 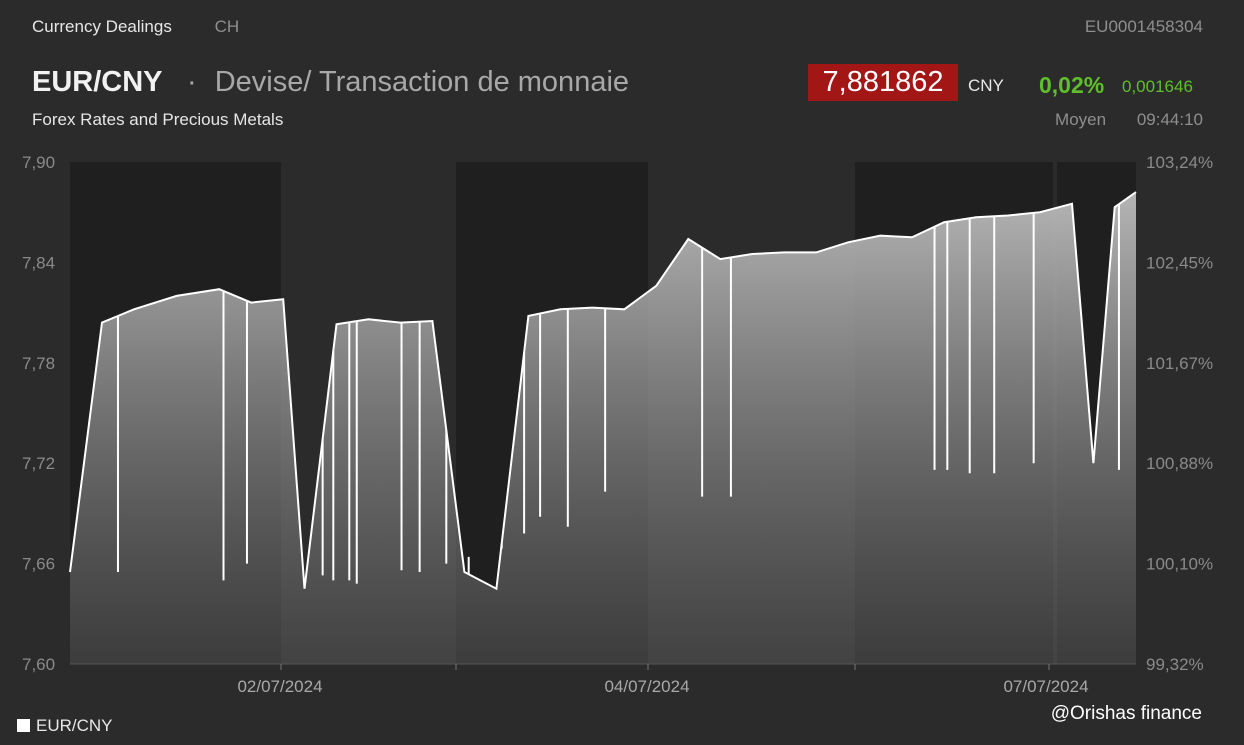 What do you see at coordinates (1179, 262) in the screenshot?
I see `y2-tick-label: 102,45%` at bounding box center [1179, 262].